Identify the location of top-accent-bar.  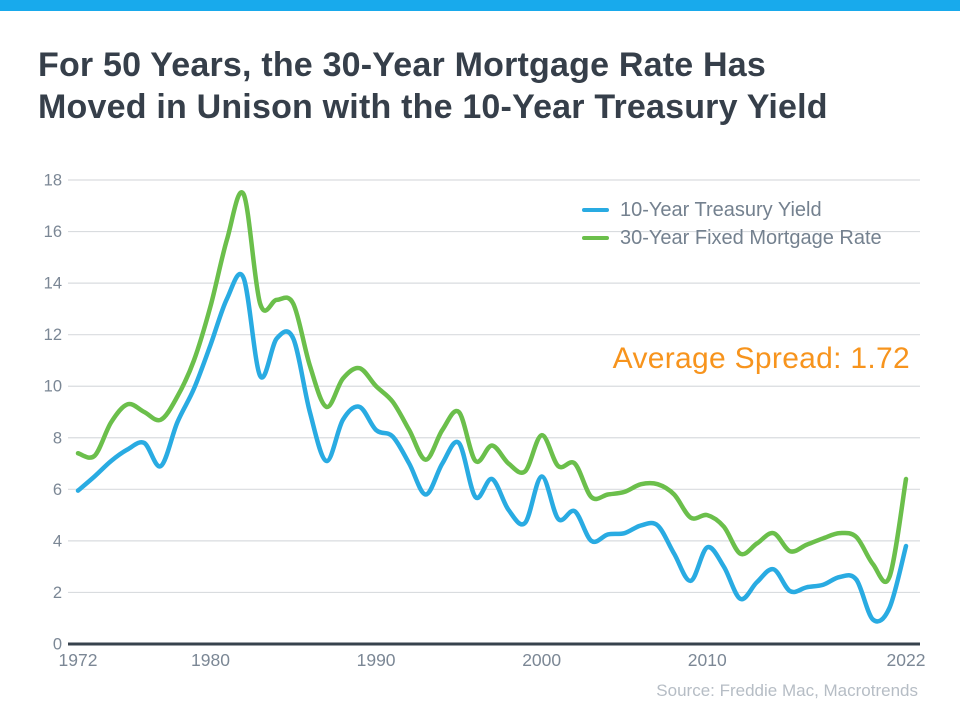
(480, 5).